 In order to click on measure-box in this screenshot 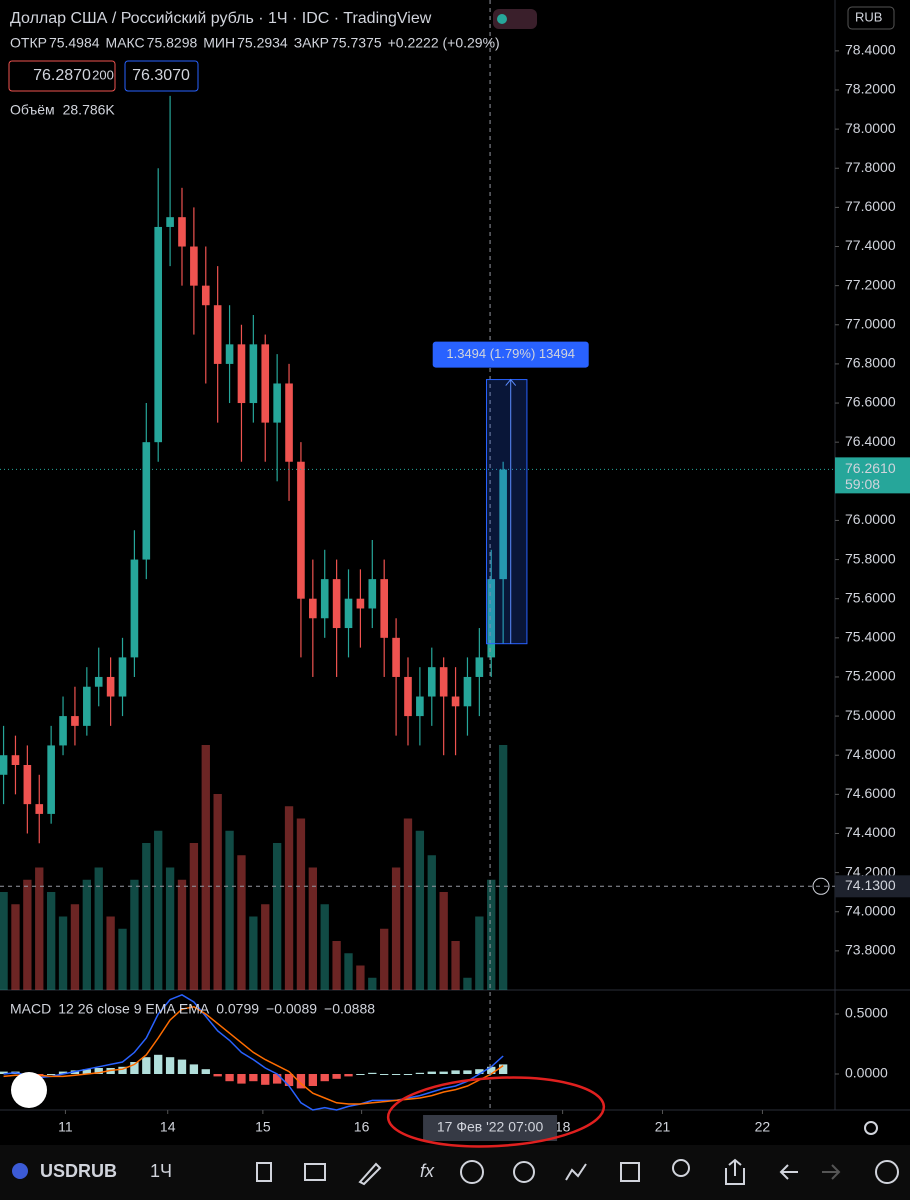, I will do `click(506, 512)`.